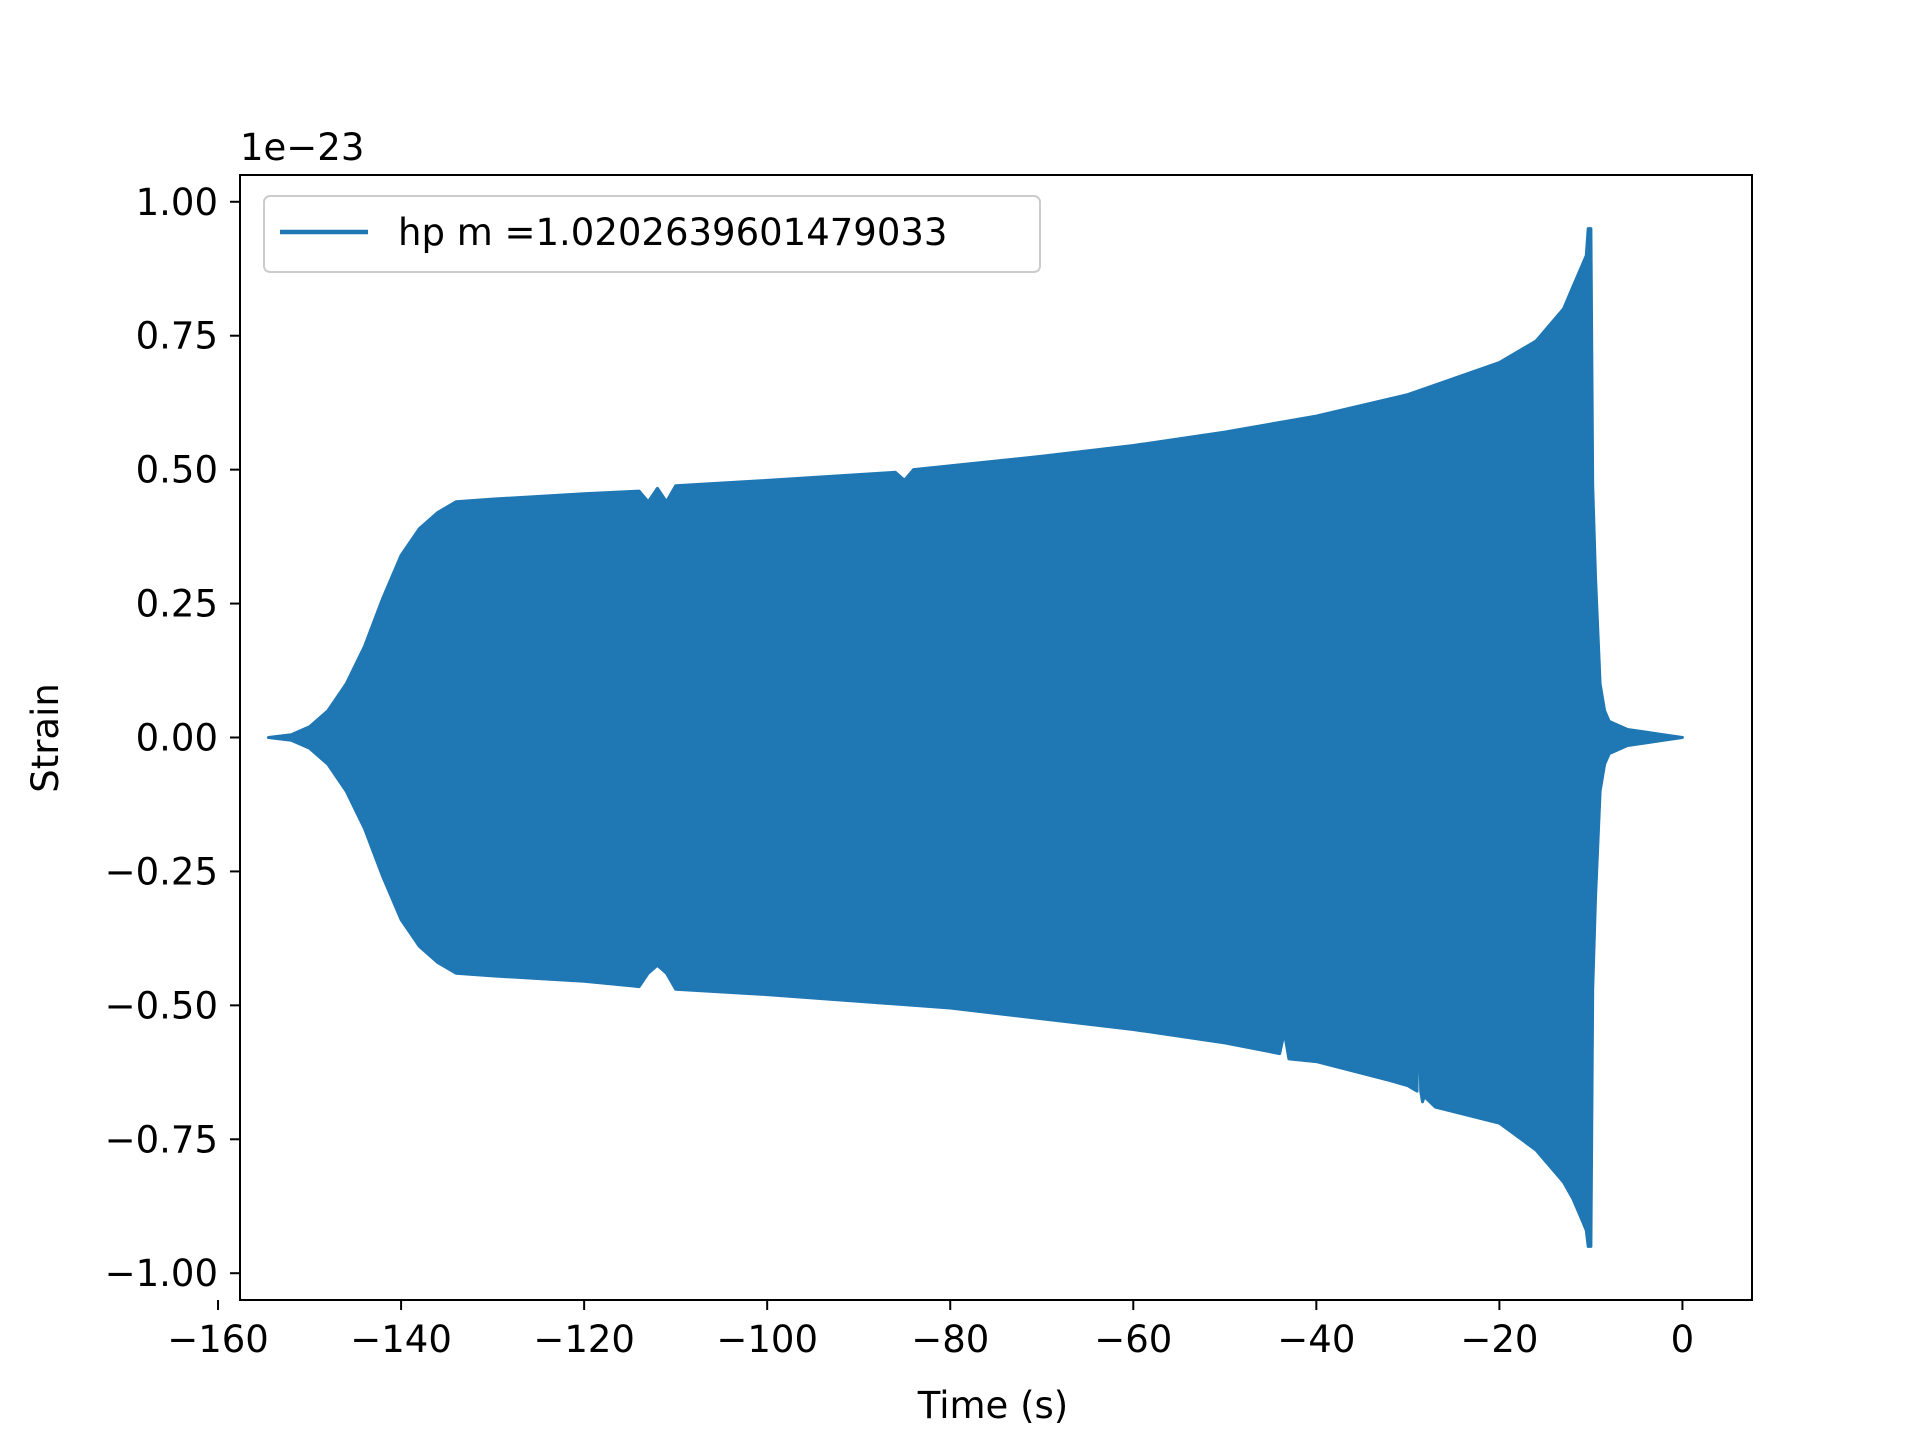 The width and height of the screenshot is (1920, 1440). I want to click on x-tick-label: −100, so click(767, 1339).